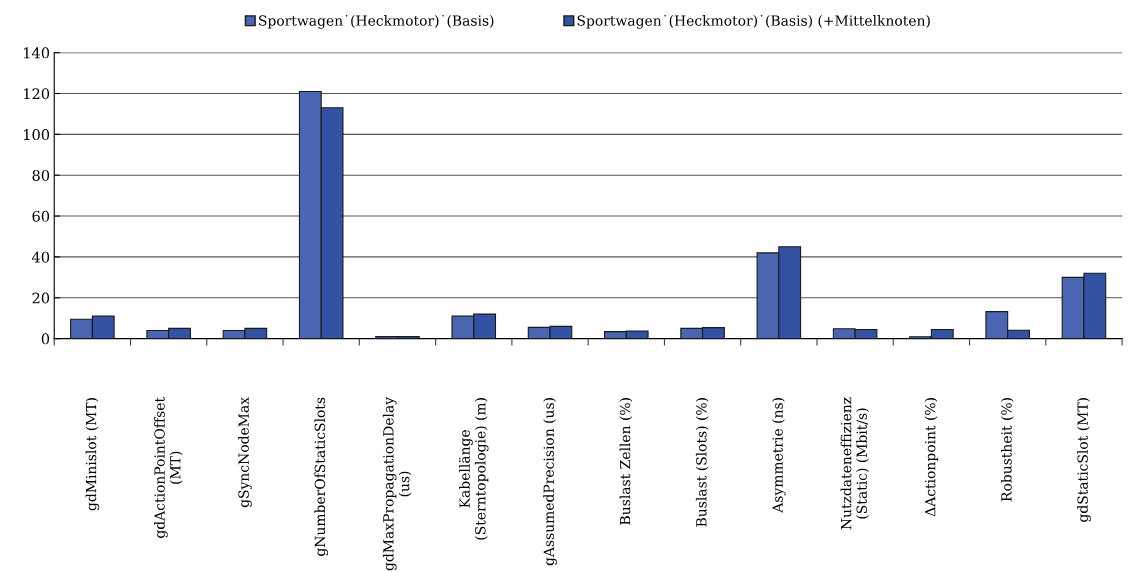 The width and height of the screenshot is (1130, 572). Describe the element at coordinates (45, 339) in the screenshot. I see `y-tick-label: 0` at that location.